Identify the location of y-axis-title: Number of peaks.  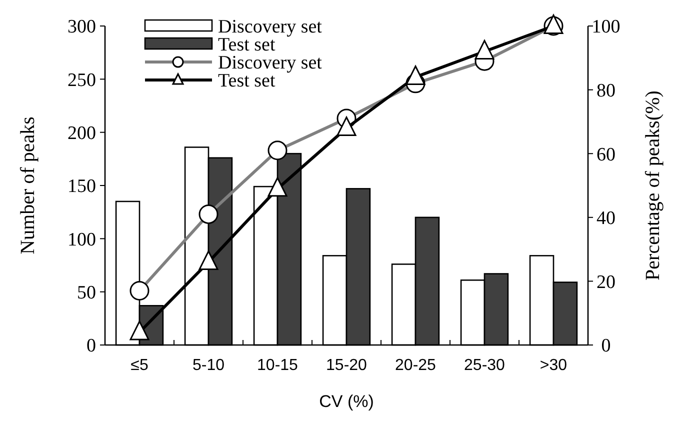
(28, 185).